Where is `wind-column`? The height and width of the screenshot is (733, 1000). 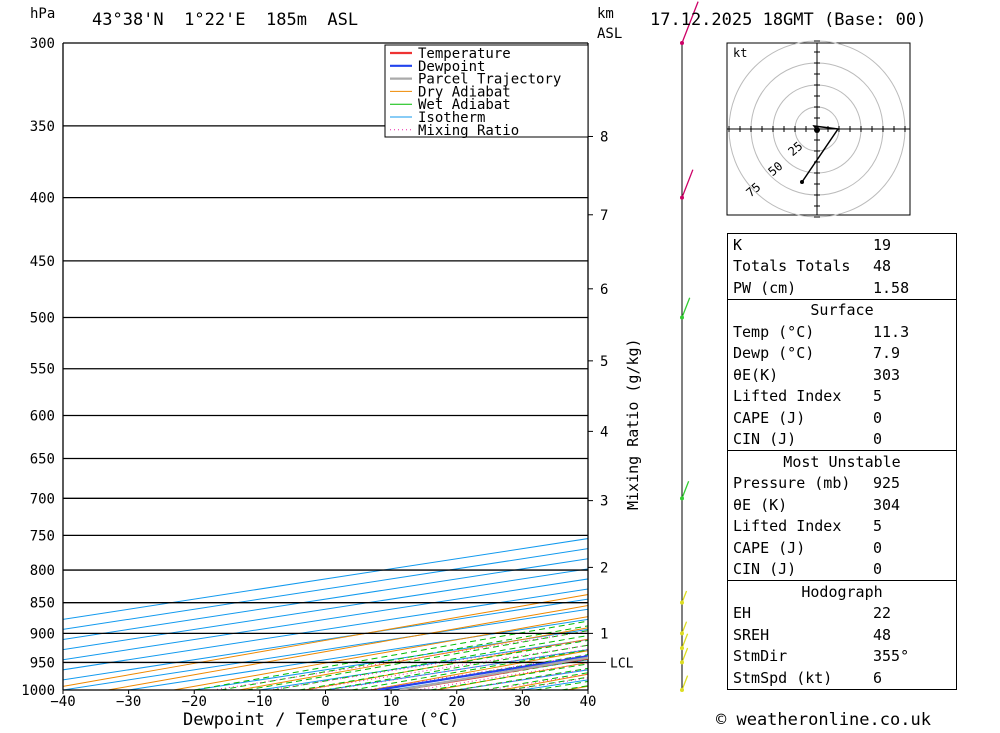 wind-column is located at coordinates (689, 346).